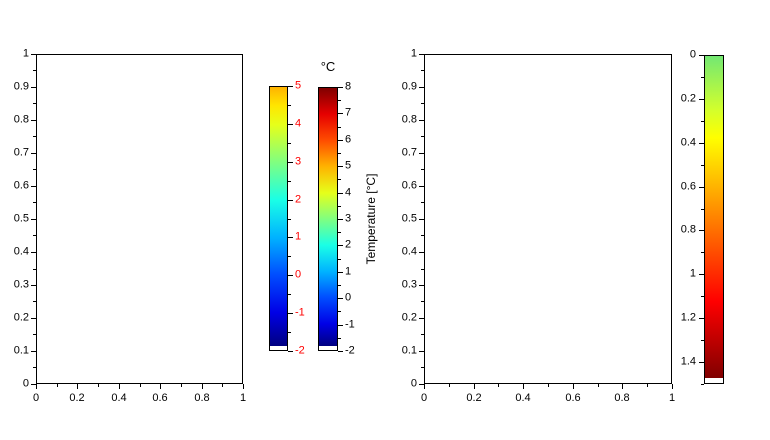  Describe the element at coordinates (688, 186) in the screenshot. I see `colorbar-tick-label: 0.6` at that location.